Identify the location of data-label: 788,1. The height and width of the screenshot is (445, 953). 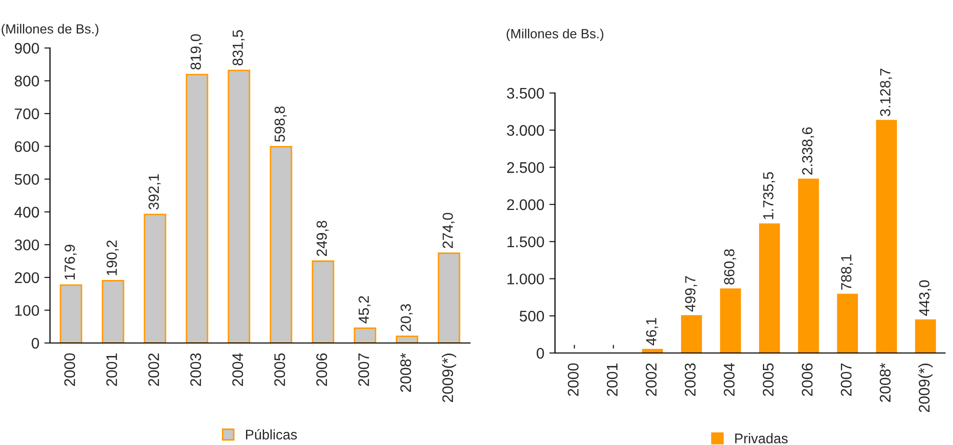
(847, 272).